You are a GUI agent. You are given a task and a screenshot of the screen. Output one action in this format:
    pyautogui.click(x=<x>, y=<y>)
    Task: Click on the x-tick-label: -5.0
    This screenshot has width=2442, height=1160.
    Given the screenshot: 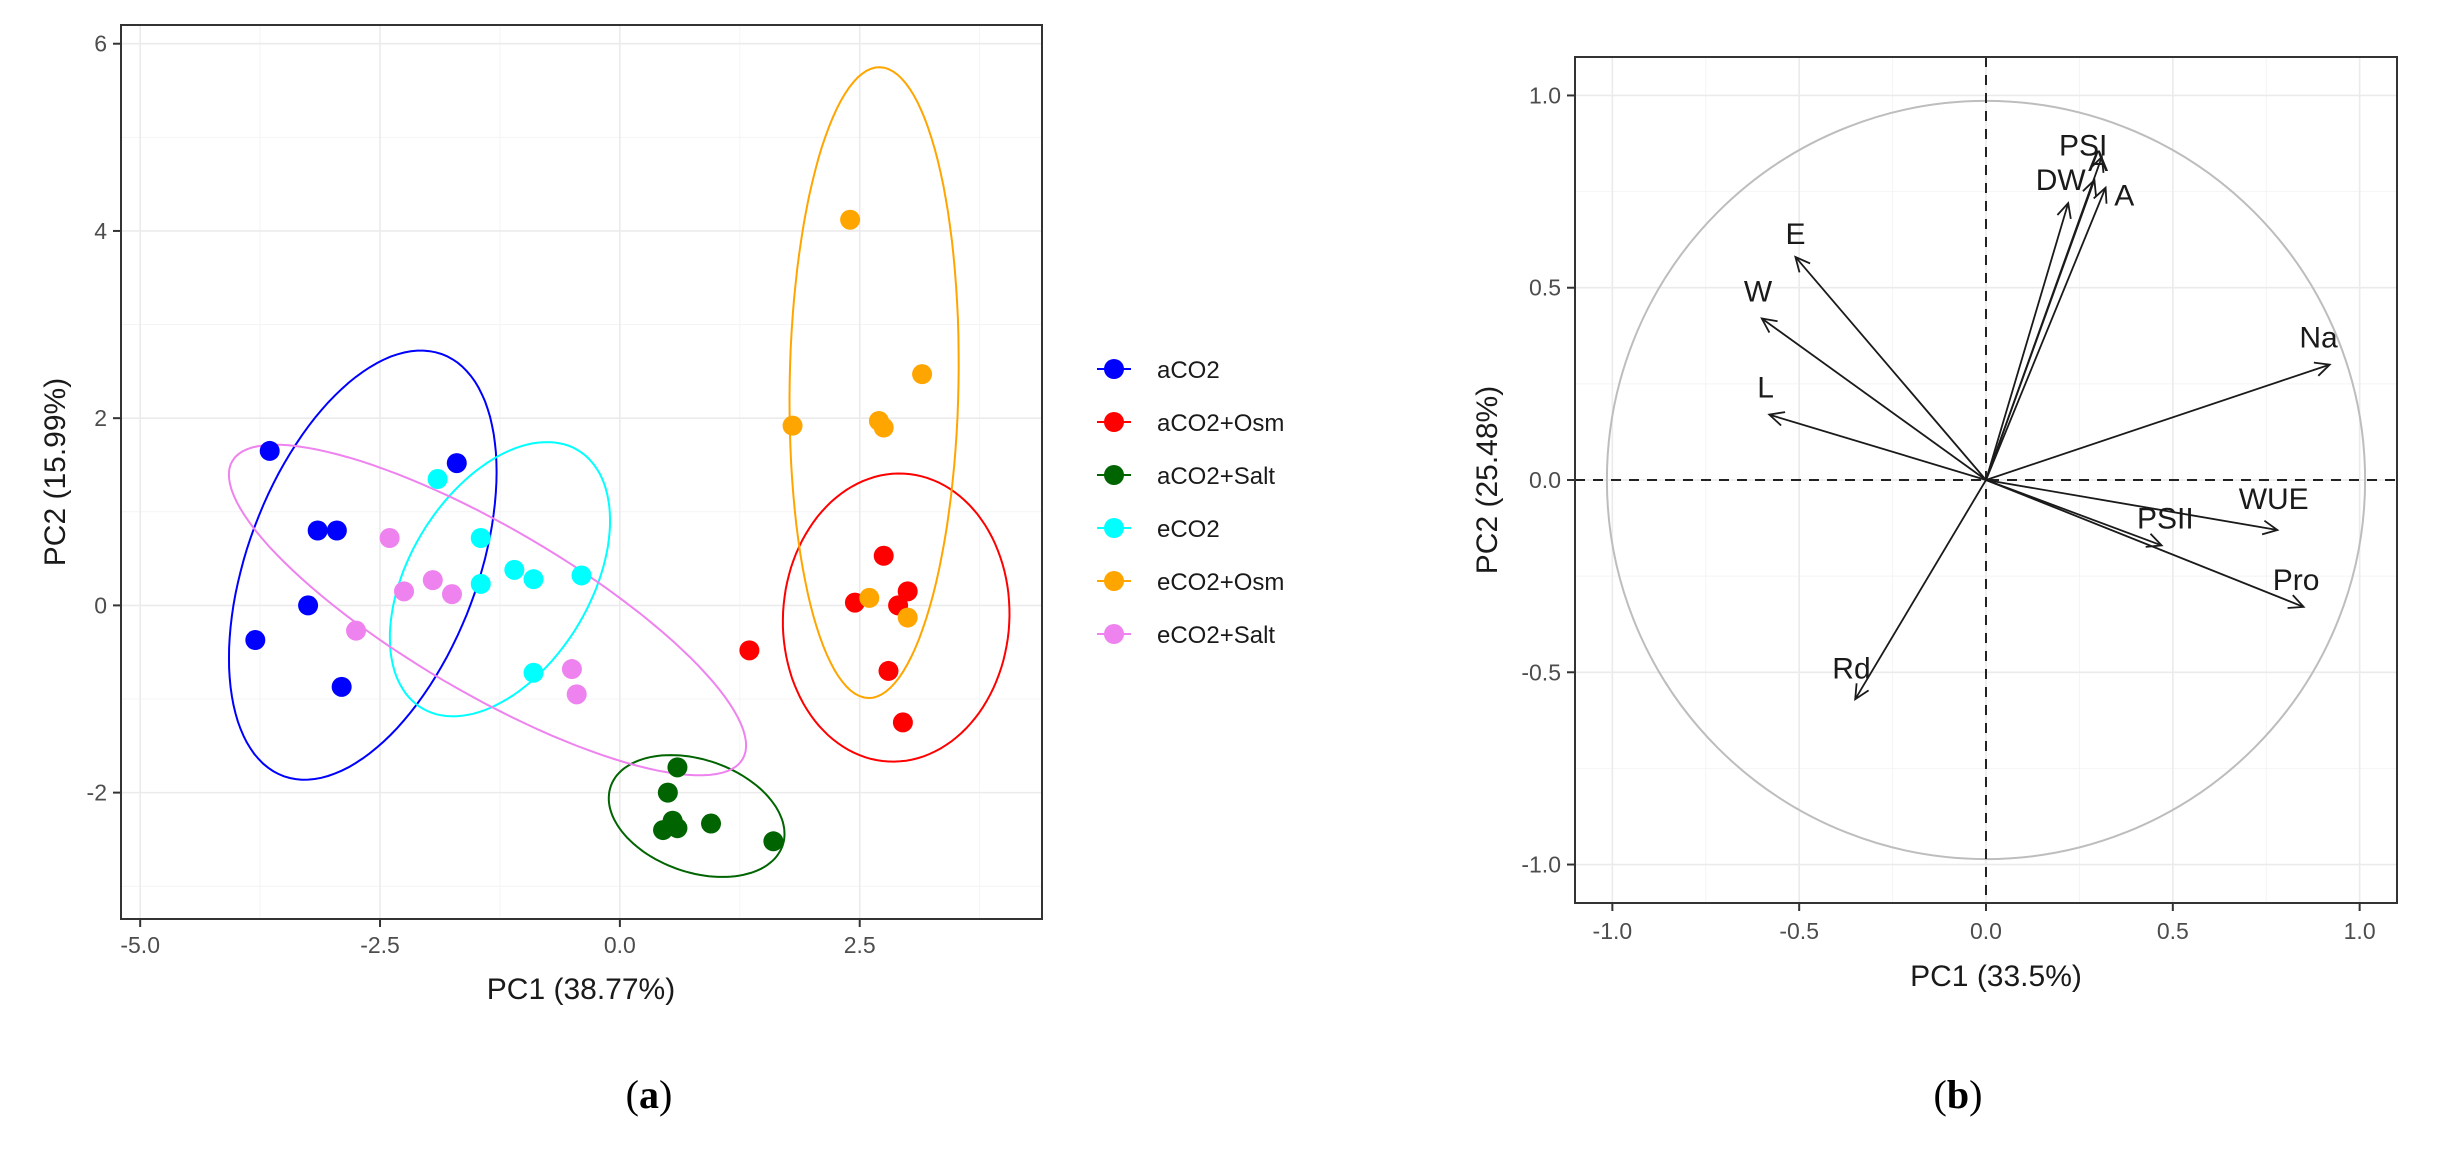 What is the action you would take?
    pyautogui.click(x=140, y=945)
    